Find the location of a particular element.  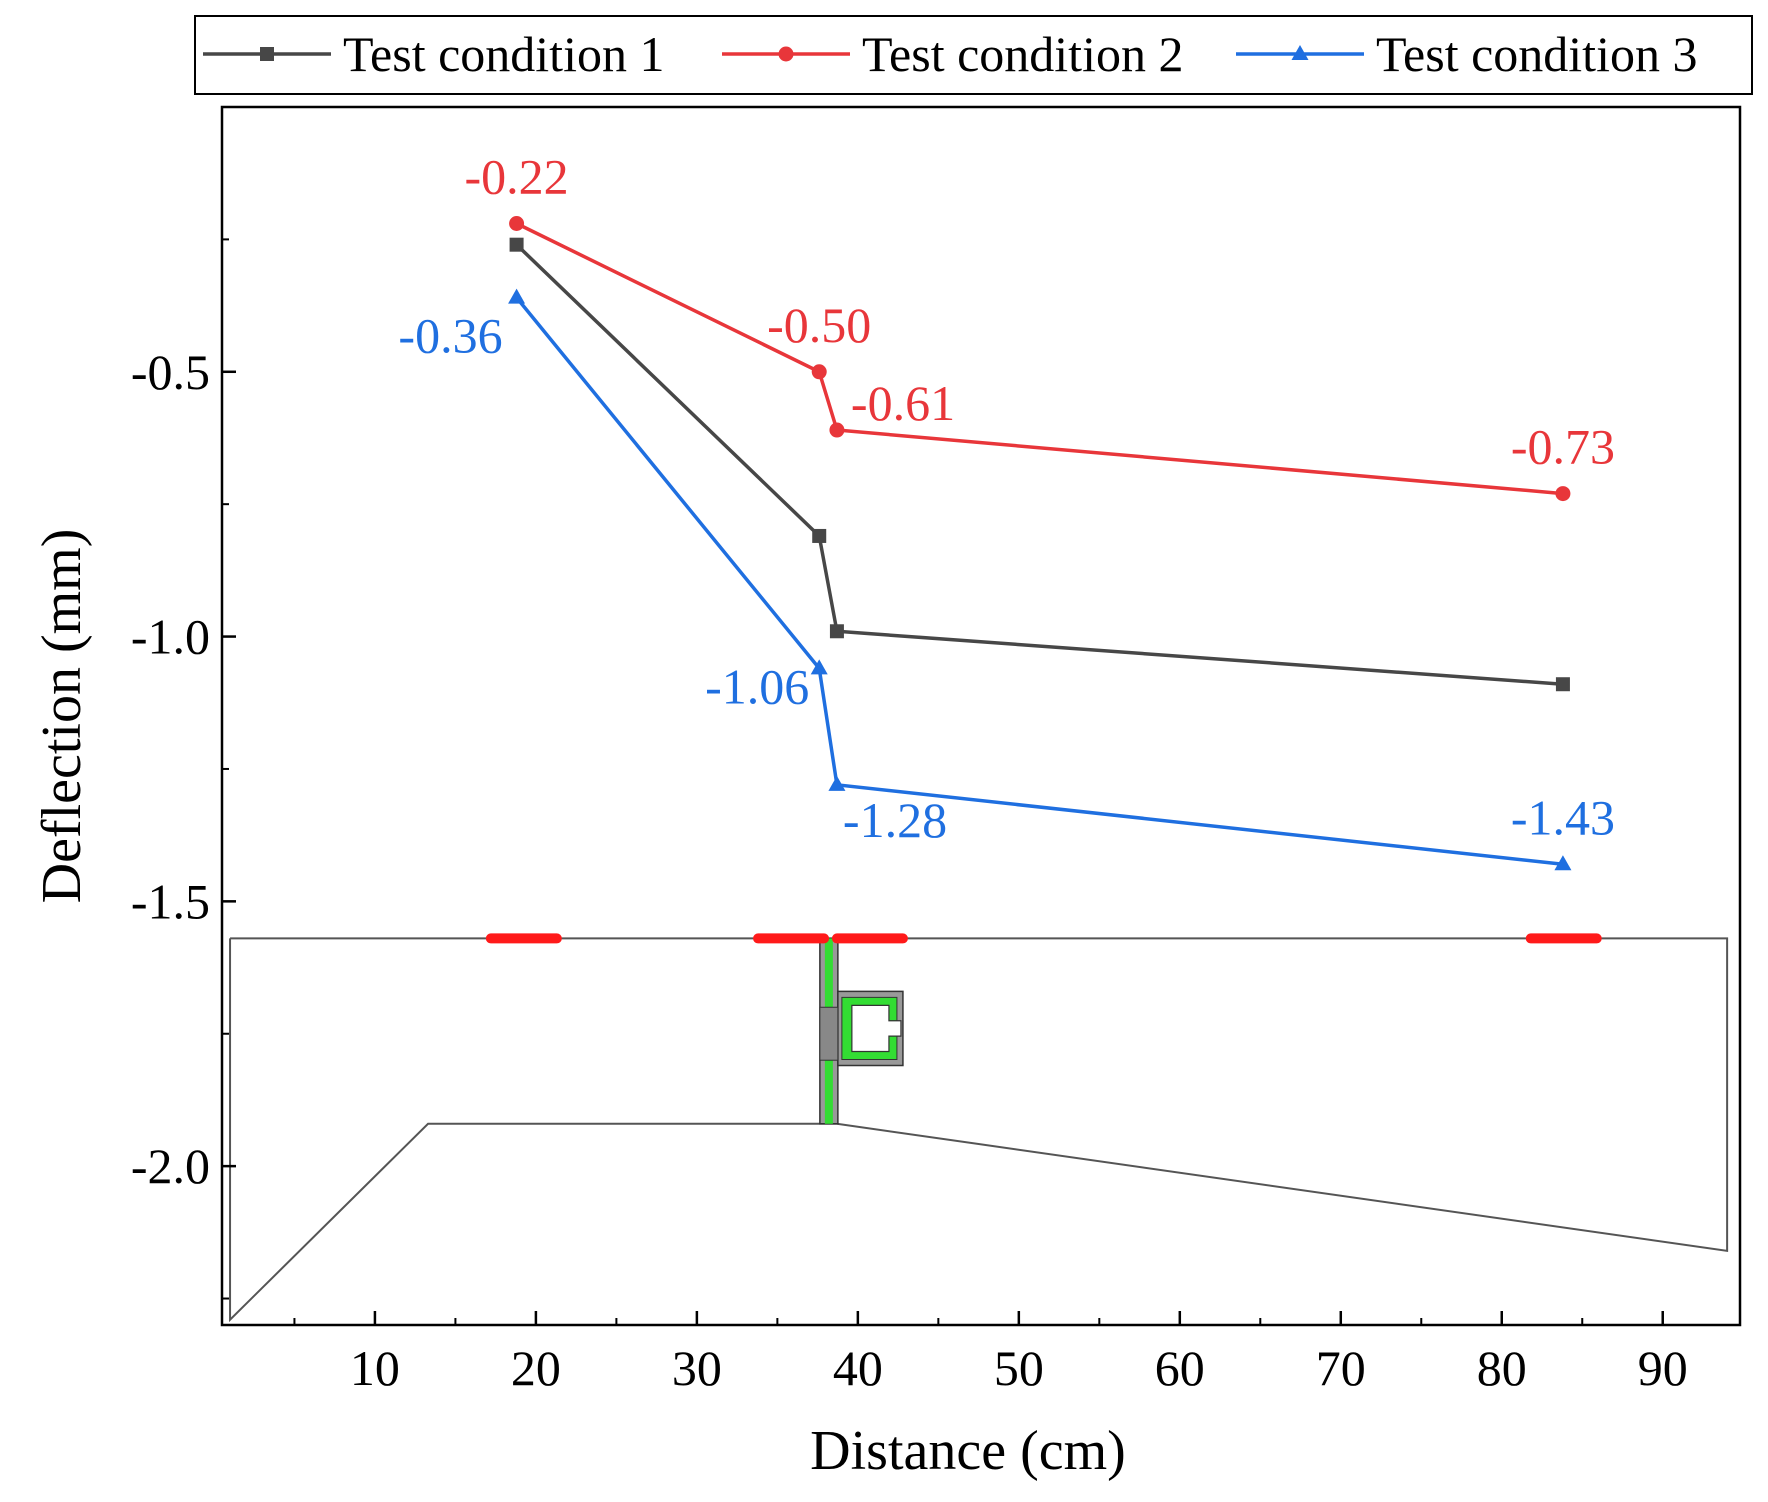

legend-item: Test condition 2 is located at coordinates (952, 54).